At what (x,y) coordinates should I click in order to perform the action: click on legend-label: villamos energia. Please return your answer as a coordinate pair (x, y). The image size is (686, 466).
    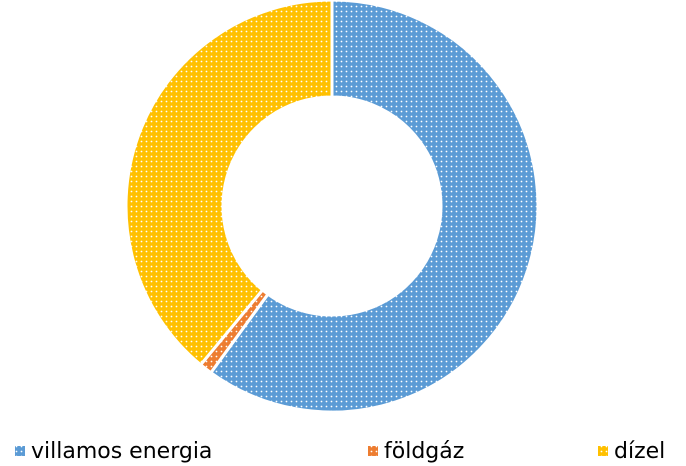
    Looking at the image, I should click on (121, 451).